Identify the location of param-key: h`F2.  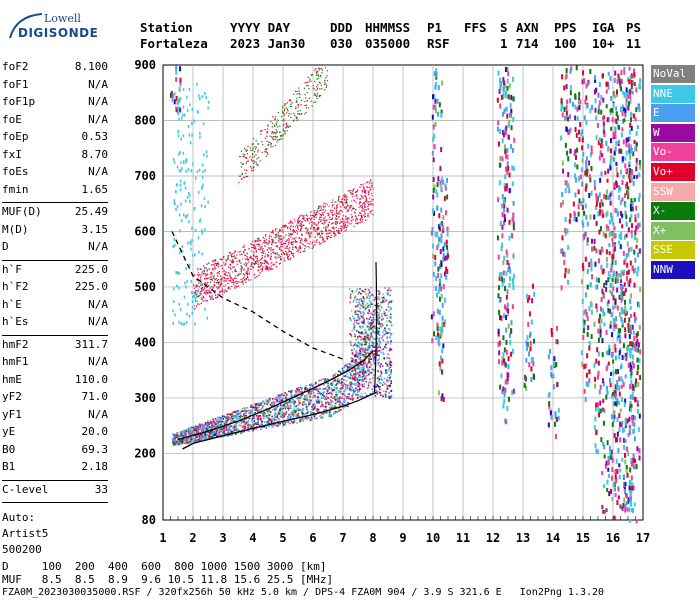
(15, 286).